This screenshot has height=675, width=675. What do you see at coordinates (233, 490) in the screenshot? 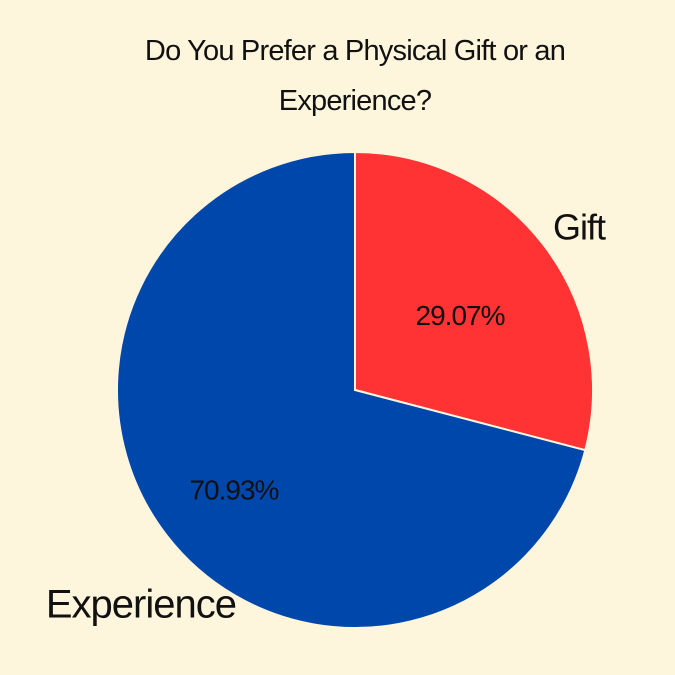
I see `value-label: 70.93%` at bounding box center [233, 490].